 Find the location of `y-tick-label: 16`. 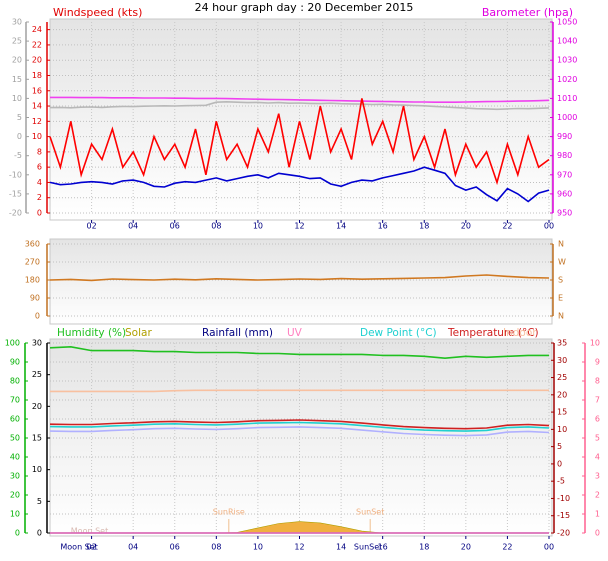

y-tick-label: 16 is located at coordinates (37, 90).